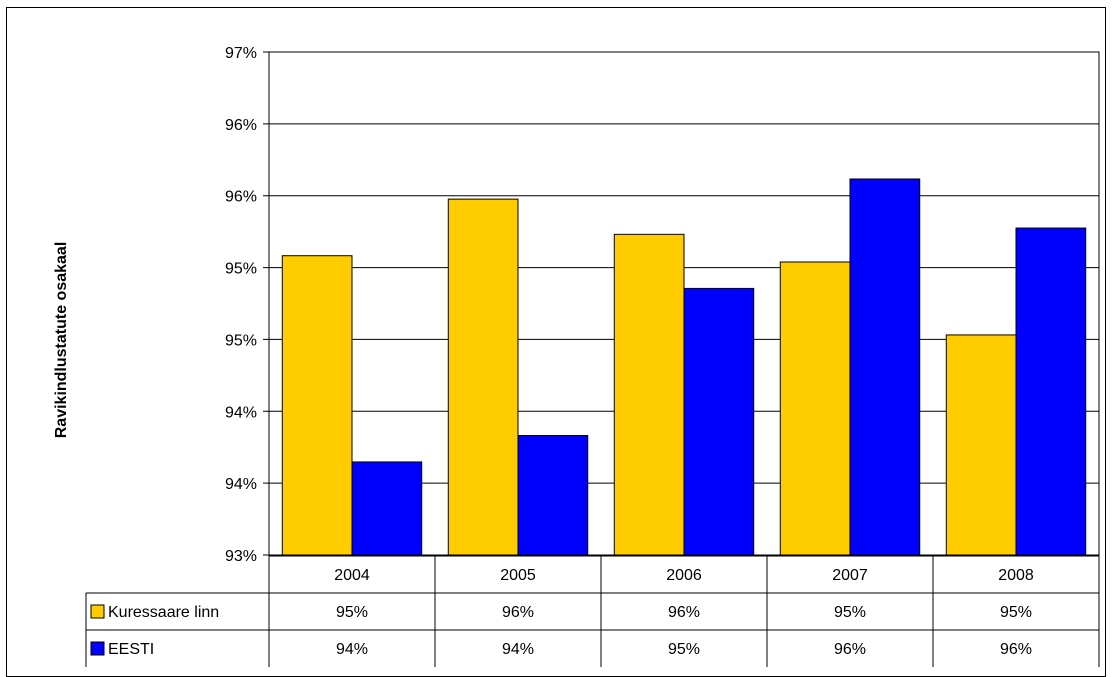 This screenshot has height=677, width=1113. What do you see at coordinates (850, 575) in the screenshot?
I see `x-category-label: 2007` at bounding box center [850, 575].